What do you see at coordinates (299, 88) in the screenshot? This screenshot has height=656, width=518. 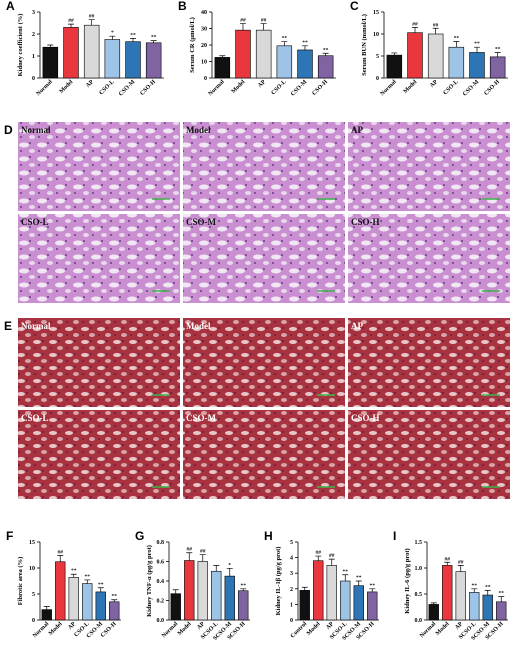 I see `x-tick-label: CSO-M` at bounding box center [299, 88].